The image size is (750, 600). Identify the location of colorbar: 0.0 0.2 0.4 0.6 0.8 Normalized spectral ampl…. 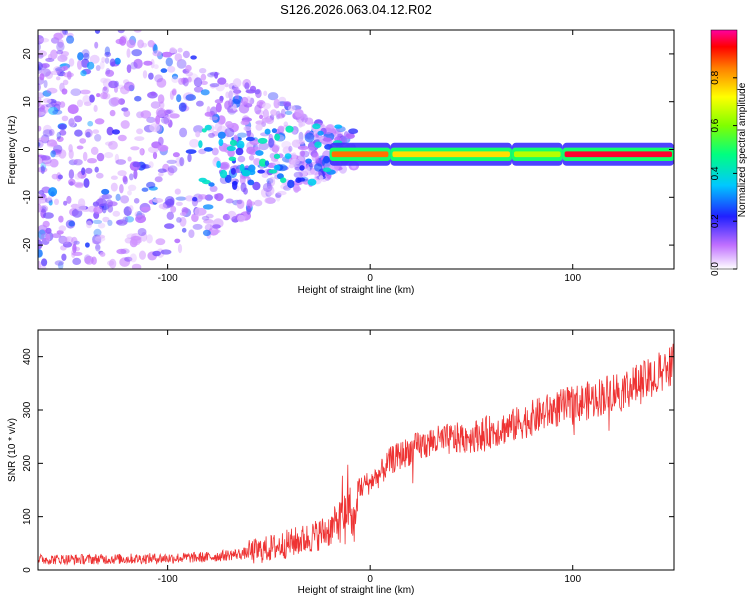
(729, 152).